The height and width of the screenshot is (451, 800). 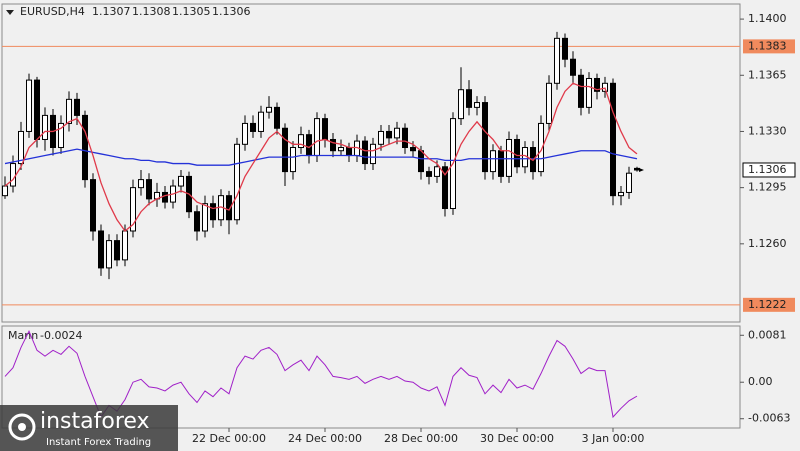 I want to click on last-price-arrow, so click(x=641, y=169).